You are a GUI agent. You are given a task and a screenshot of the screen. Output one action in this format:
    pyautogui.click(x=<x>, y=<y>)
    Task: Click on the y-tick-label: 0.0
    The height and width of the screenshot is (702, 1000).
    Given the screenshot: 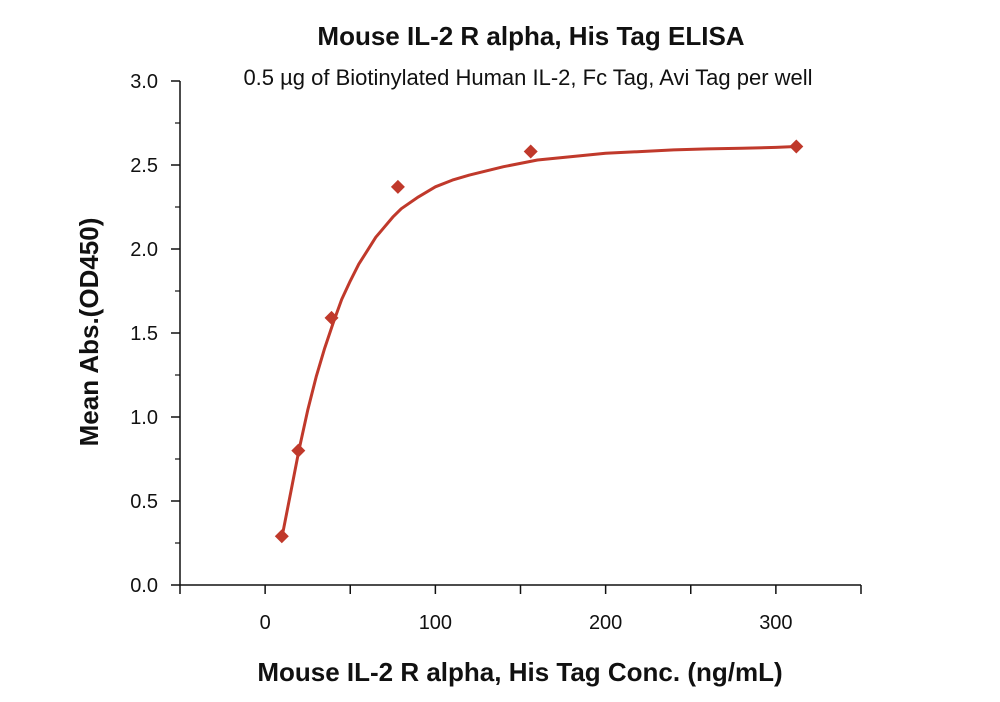 What is the action you would take?
    pyautogui.click(x=144, y=586)
    